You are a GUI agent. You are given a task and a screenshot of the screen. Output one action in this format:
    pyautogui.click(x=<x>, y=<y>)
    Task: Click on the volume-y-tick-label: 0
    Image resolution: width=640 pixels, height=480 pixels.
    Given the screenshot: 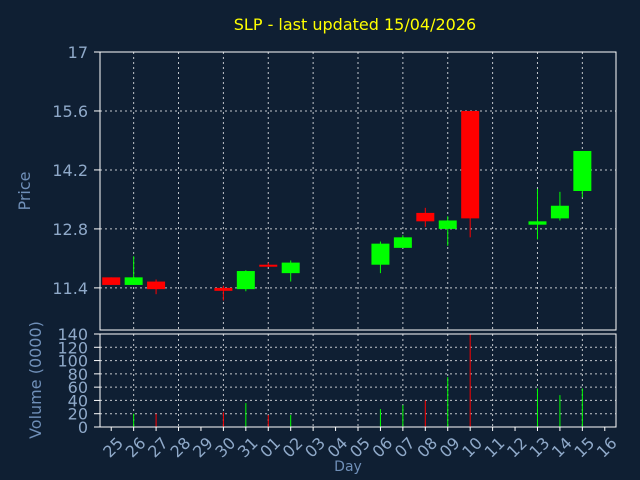 What is the action you would take?
    pyautogui.click(x=83, y=427)
    